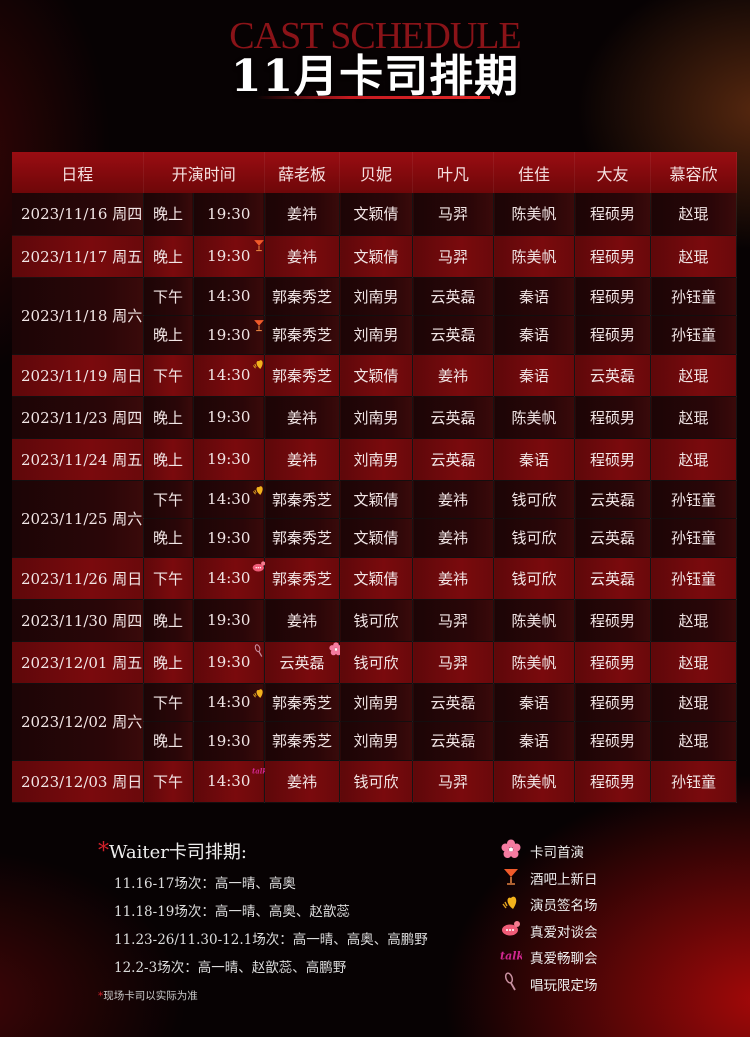  Describe the element at coordinates (374, 172) in the screenshot. I see `table-header-row: 日程 开演时间 薛老板 贝妮 叶凡 佳佳 大友 慕容欣` at that location.